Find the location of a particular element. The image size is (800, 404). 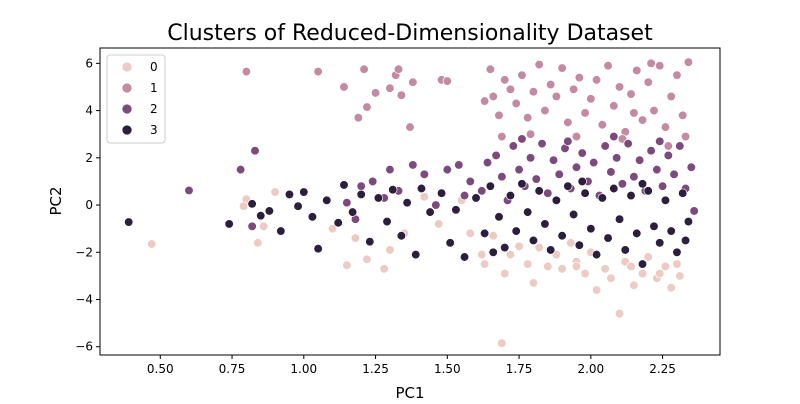

x-tick-label-2: 1.00 is located at coordinates (303, 369).